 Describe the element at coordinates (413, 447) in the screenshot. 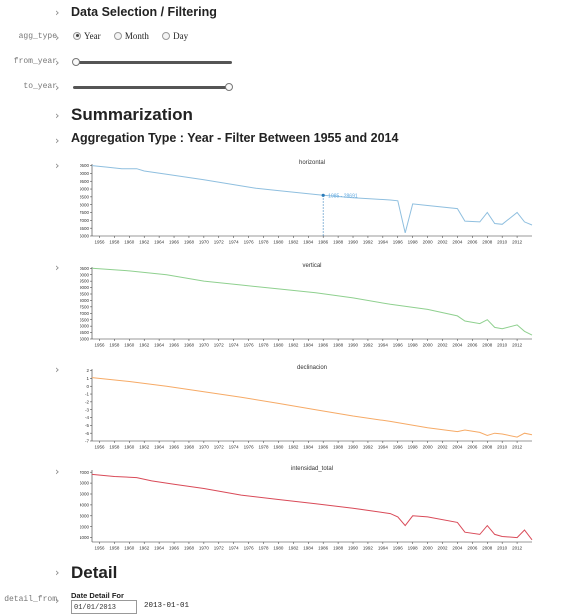

I see `x-tick-label: 1998` at that location.